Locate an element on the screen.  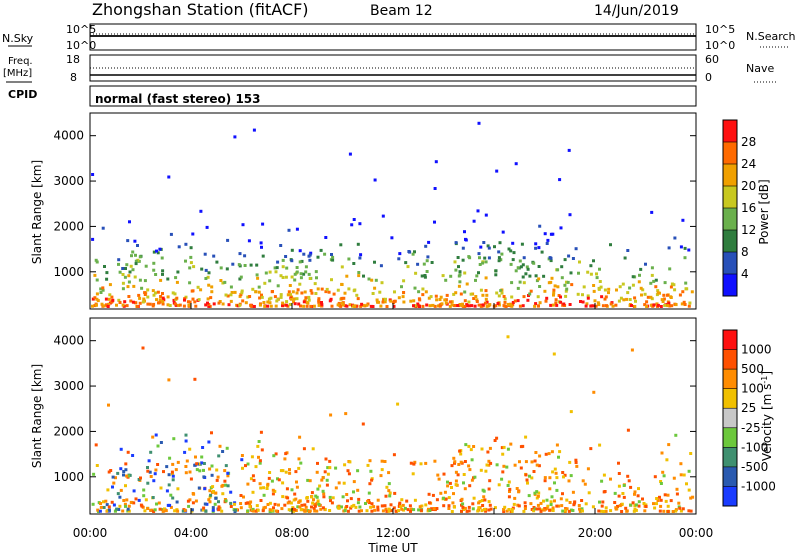
power-colorbar-label: Power [dB] is located at coordinates (764, 211).